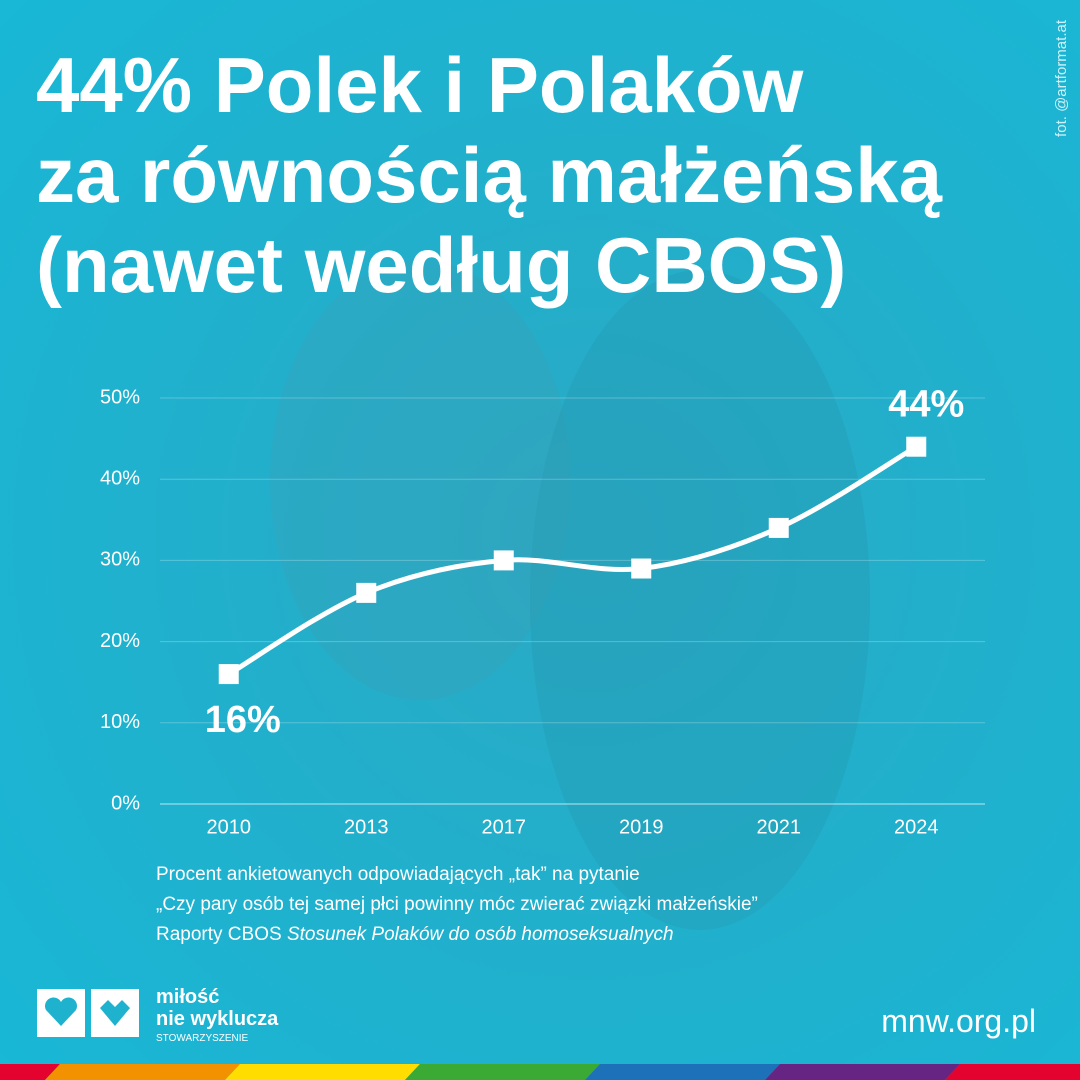 The image size is (1080, 1080). What do you see at coordinates (1061, 78) in the screenshot?
I see `photo-credit: fot. @artformat.at` at bounding box center [1061, 78].